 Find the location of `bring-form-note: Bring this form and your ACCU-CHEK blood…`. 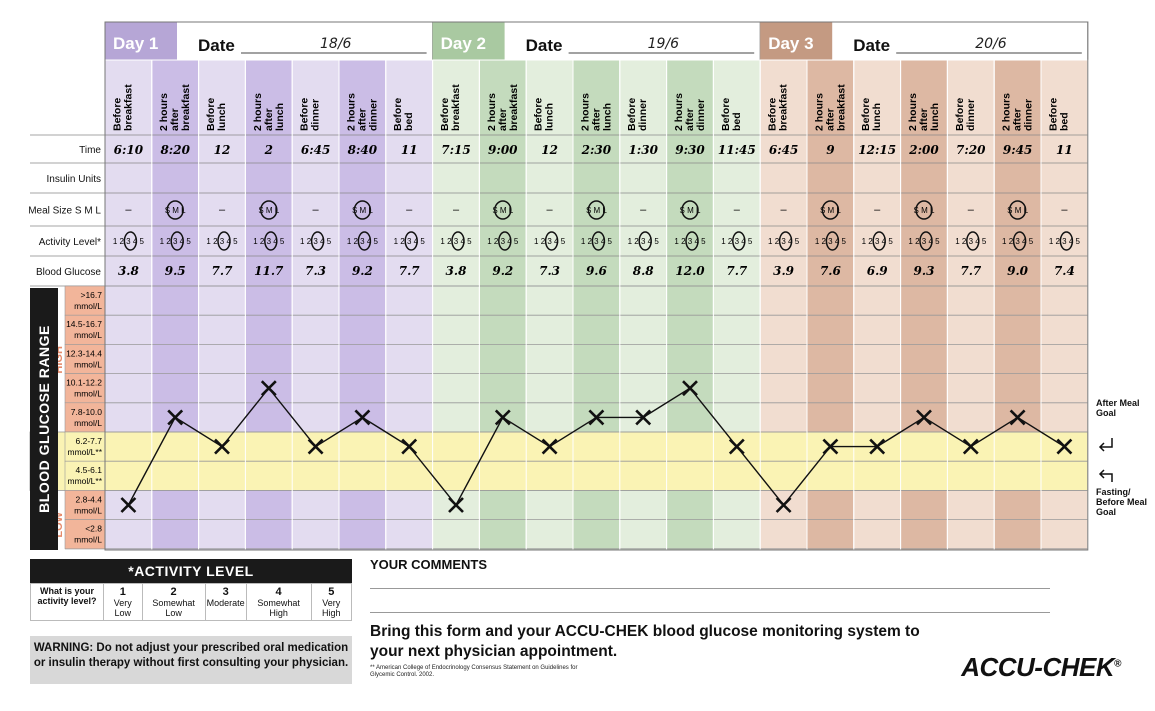

bring-form-note: Bring this form and your ACCU-CHEK blood… is located at coordinates (645, 641).